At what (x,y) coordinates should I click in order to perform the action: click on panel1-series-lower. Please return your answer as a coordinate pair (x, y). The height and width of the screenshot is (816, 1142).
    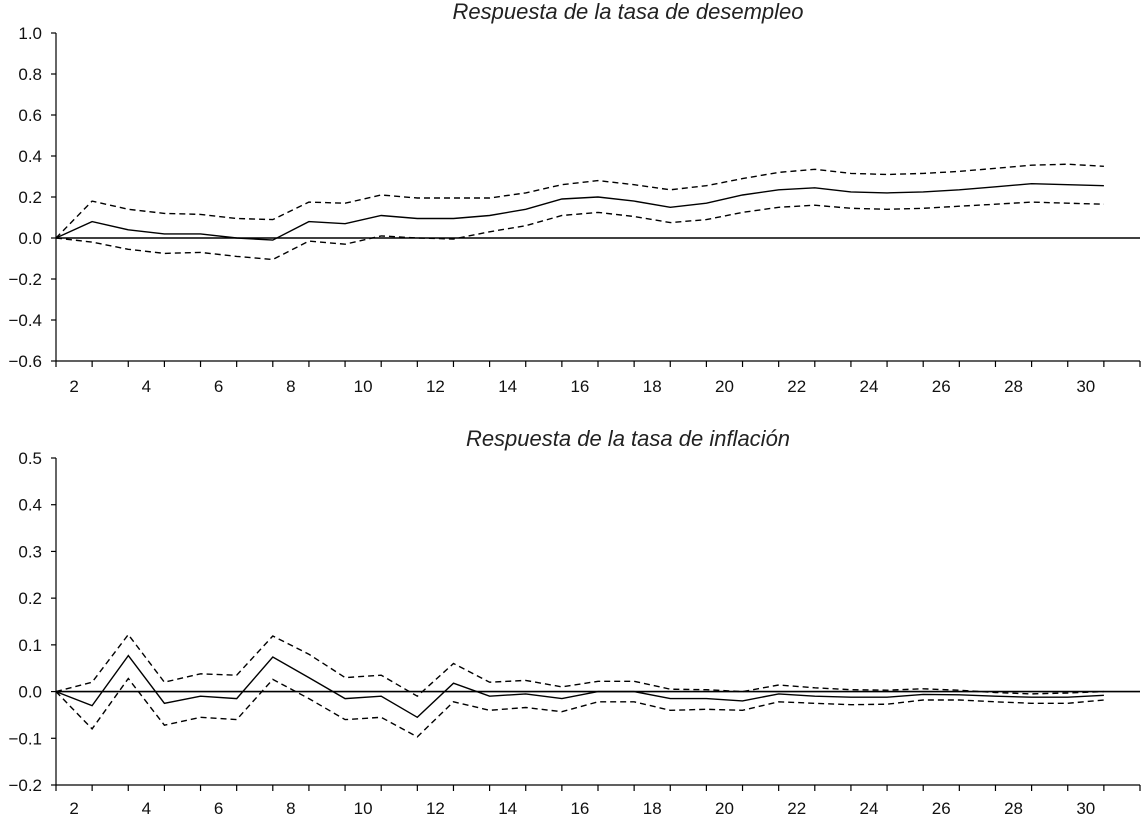
    Looking at the image, I should click on (579, 231).